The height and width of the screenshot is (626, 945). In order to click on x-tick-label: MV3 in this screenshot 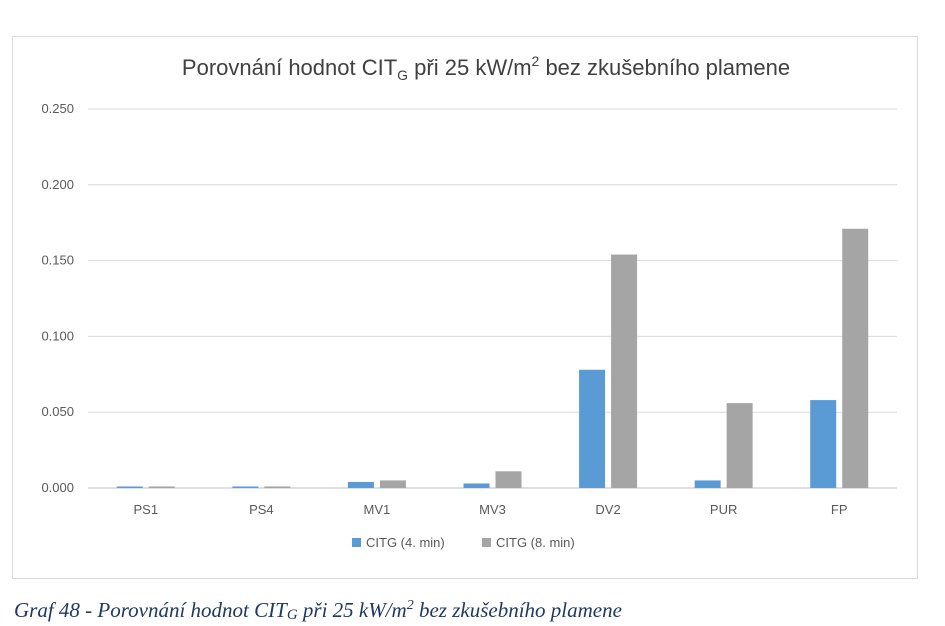, I will do `click(492, 509)`.